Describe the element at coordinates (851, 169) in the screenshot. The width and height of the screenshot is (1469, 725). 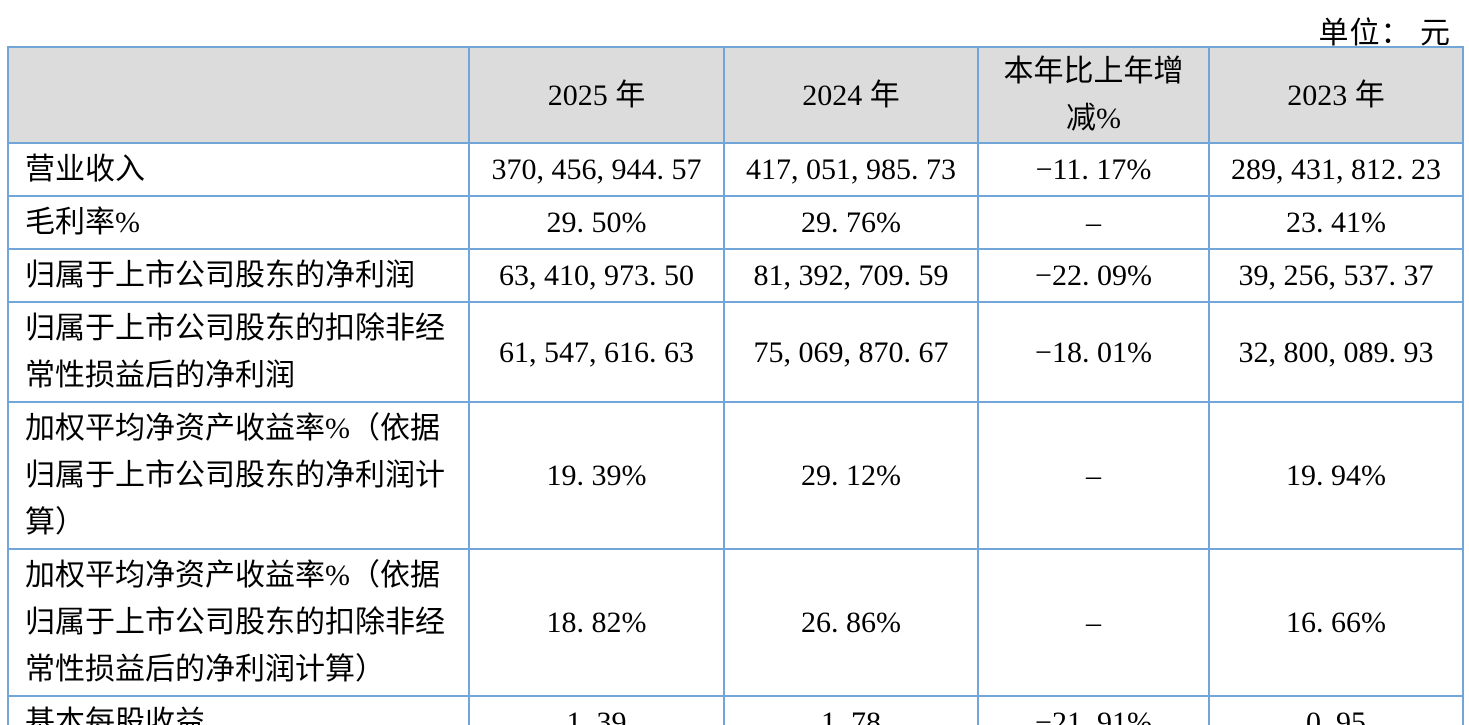
I see `cell-y2024: 417, 051, 985. 73` at that location.